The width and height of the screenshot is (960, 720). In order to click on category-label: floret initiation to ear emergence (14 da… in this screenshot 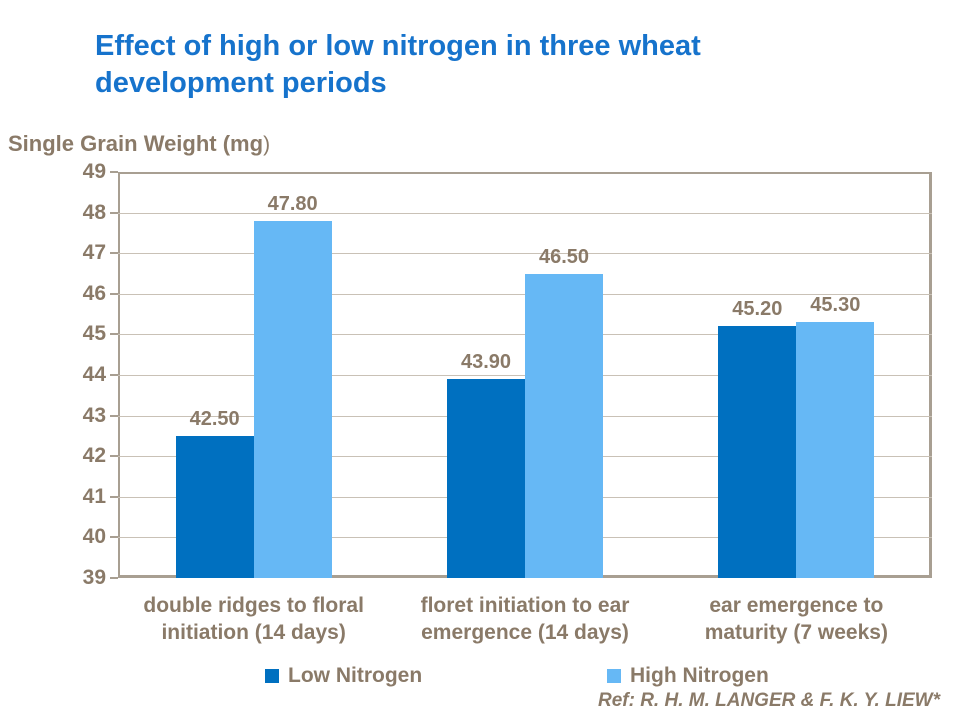, I will do `click(525, 619)`.